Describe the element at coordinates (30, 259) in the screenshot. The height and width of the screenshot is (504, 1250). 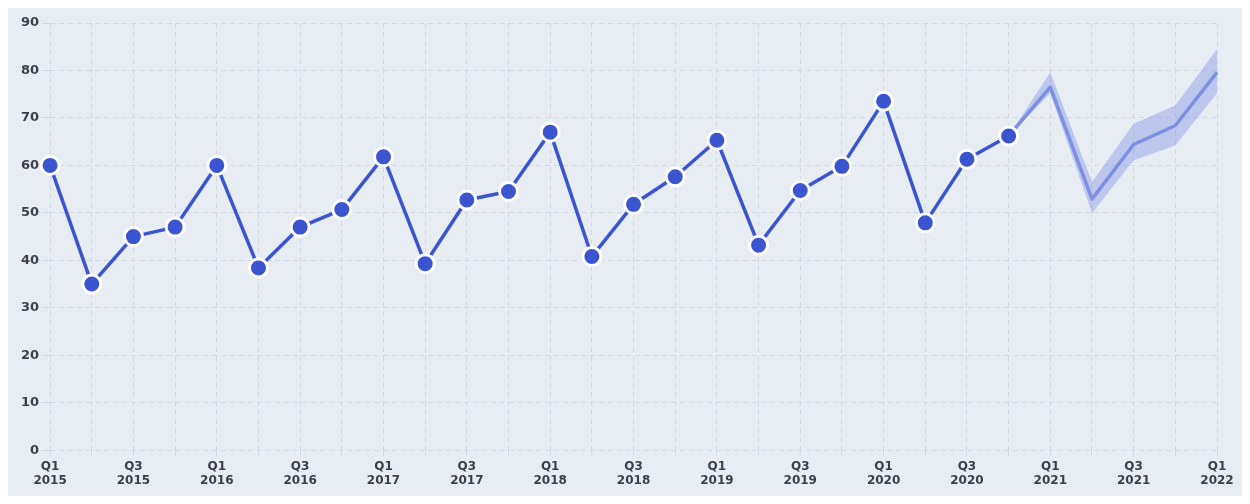
I see `y-tick-label: 40` at that location.